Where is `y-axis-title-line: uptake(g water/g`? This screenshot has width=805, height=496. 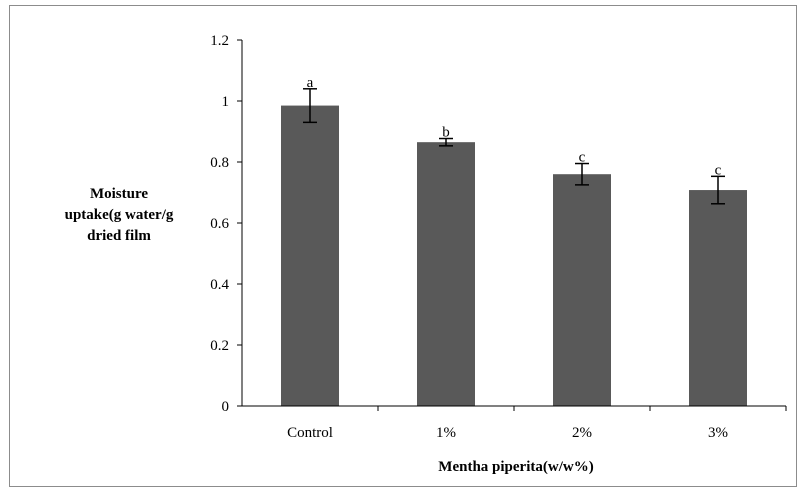
y-axis-title-line: uptake(g water/g is located at coordinates (119, 215).